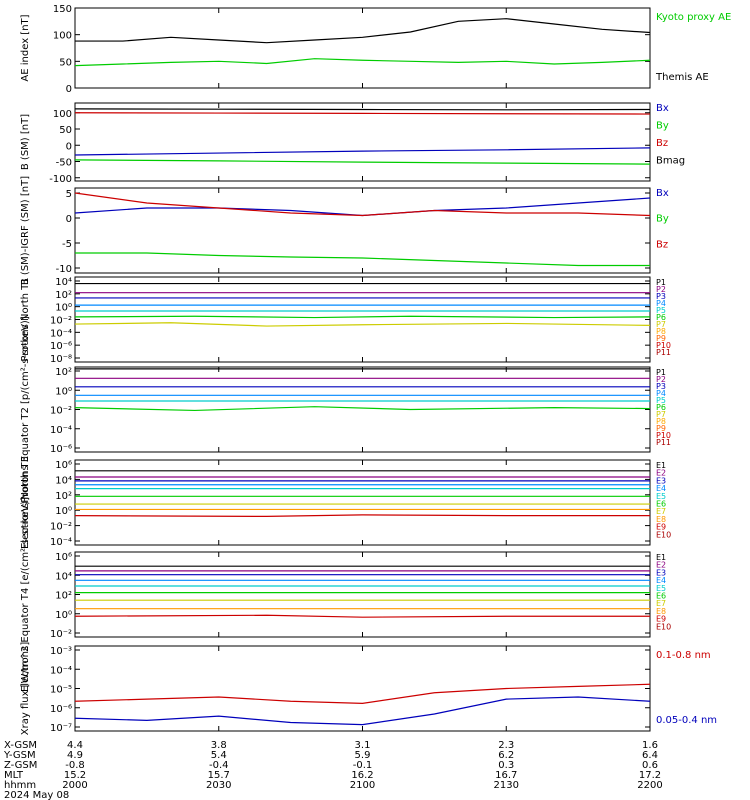 The image size is (750, 800). I want to click on legend-entry: Bz, so click(662, 244).